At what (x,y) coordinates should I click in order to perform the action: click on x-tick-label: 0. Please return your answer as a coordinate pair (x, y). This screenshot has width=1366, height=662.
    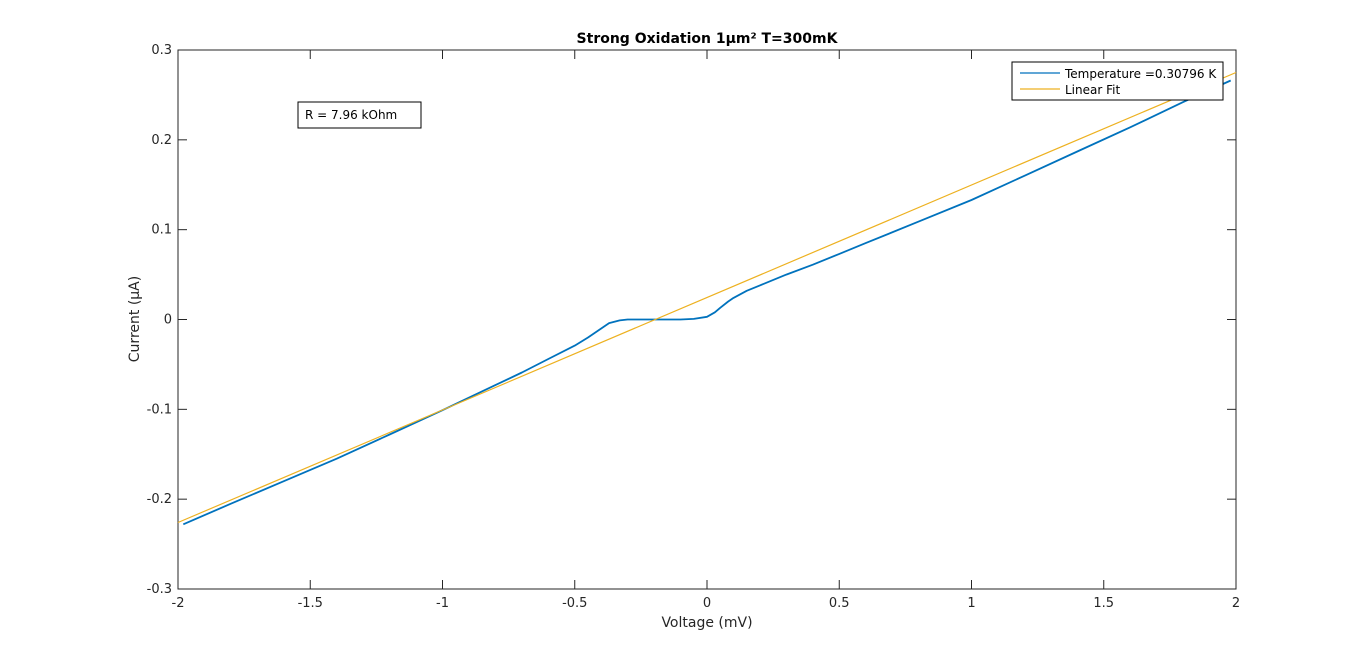
    Looking at the image, I should click on (707, 603).